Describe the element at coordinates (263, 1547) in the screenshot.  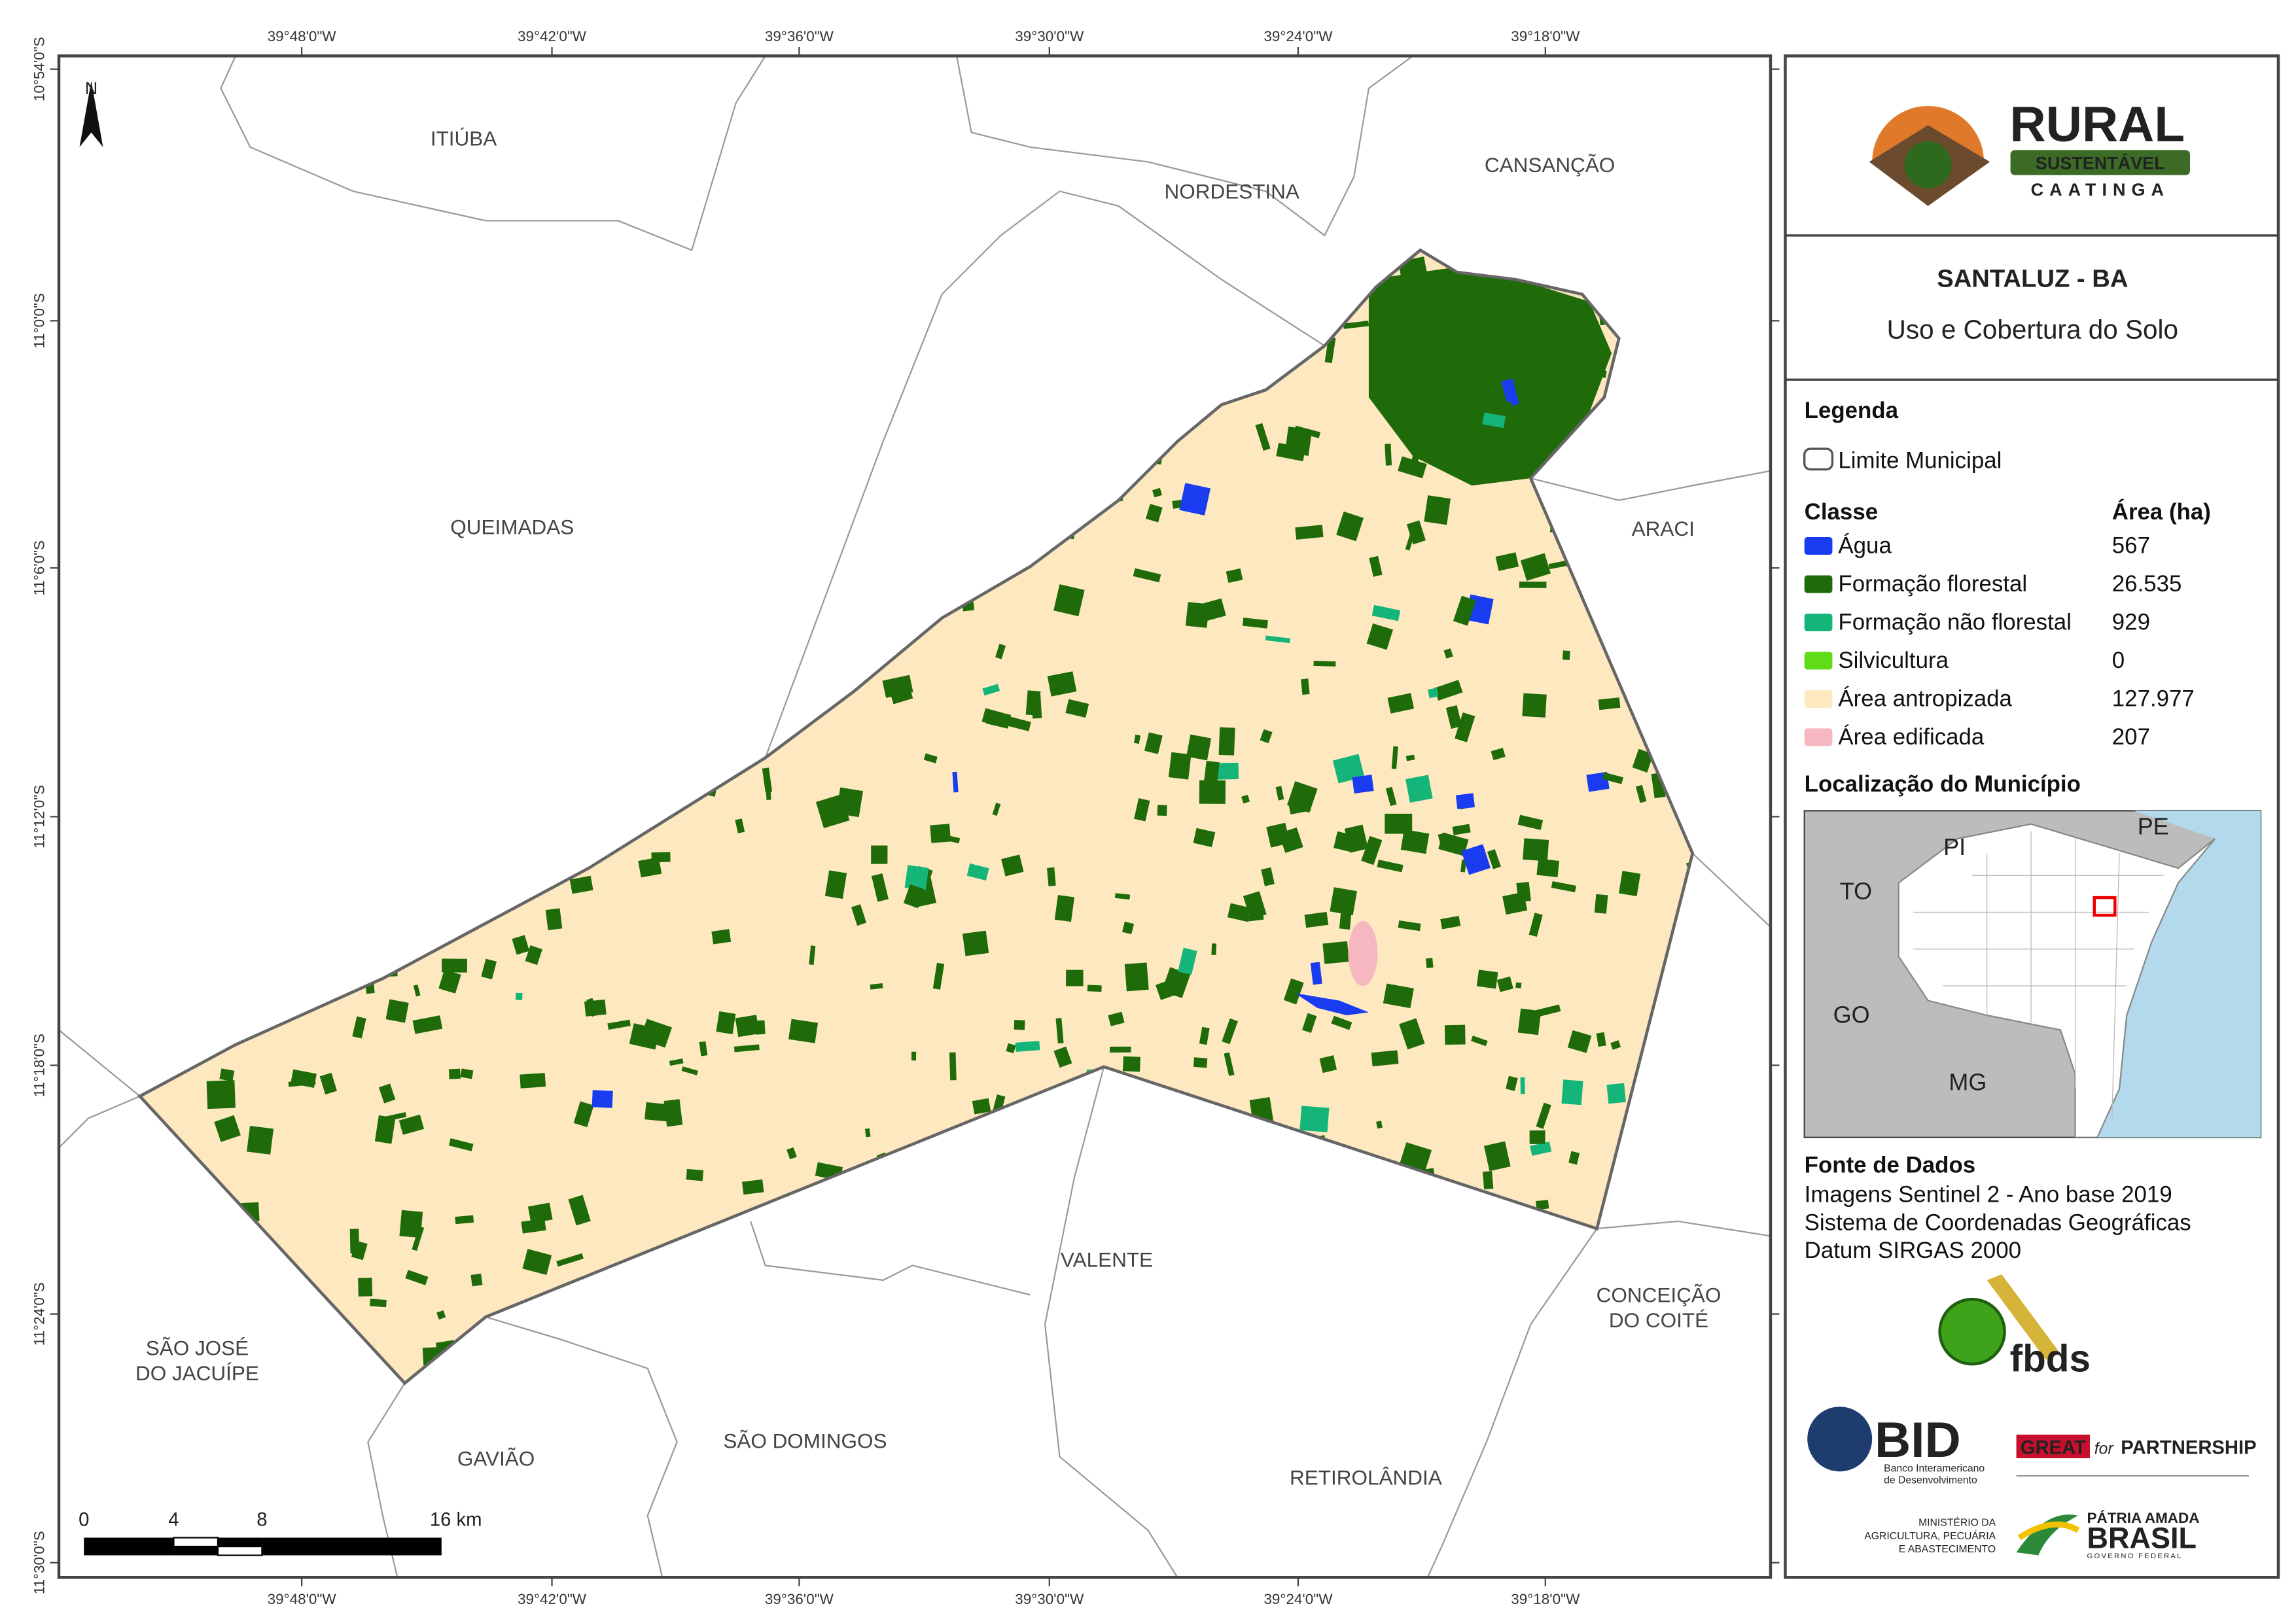
I see `scale-bar` at that location.